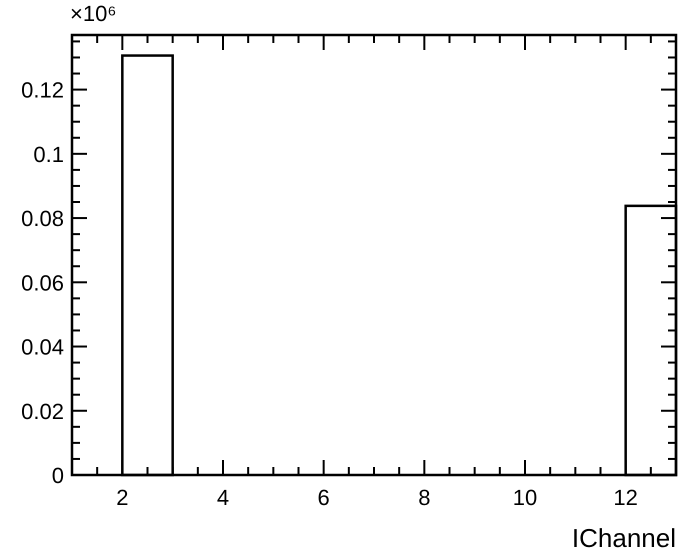 This screenshot has width=682, height=555. Describe the element at coordinates (93, 13) in the screenshot. I see `text: ×10⁶` at that location.